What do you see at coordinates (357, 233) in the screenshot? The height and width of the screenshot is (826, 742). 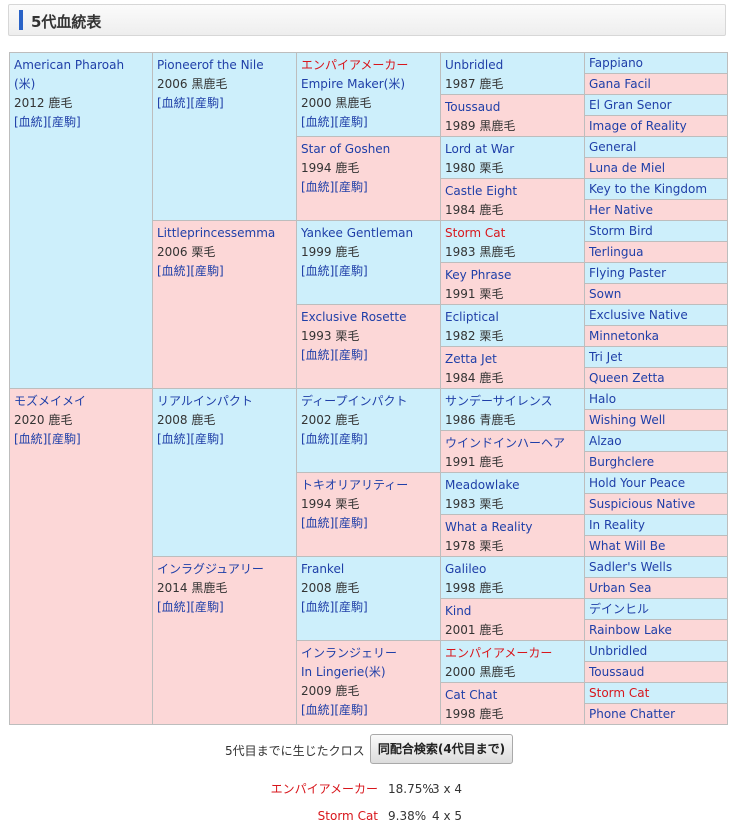 I see `horse-name-link: Yankee Gentleman` at bounding box center [357, 233].